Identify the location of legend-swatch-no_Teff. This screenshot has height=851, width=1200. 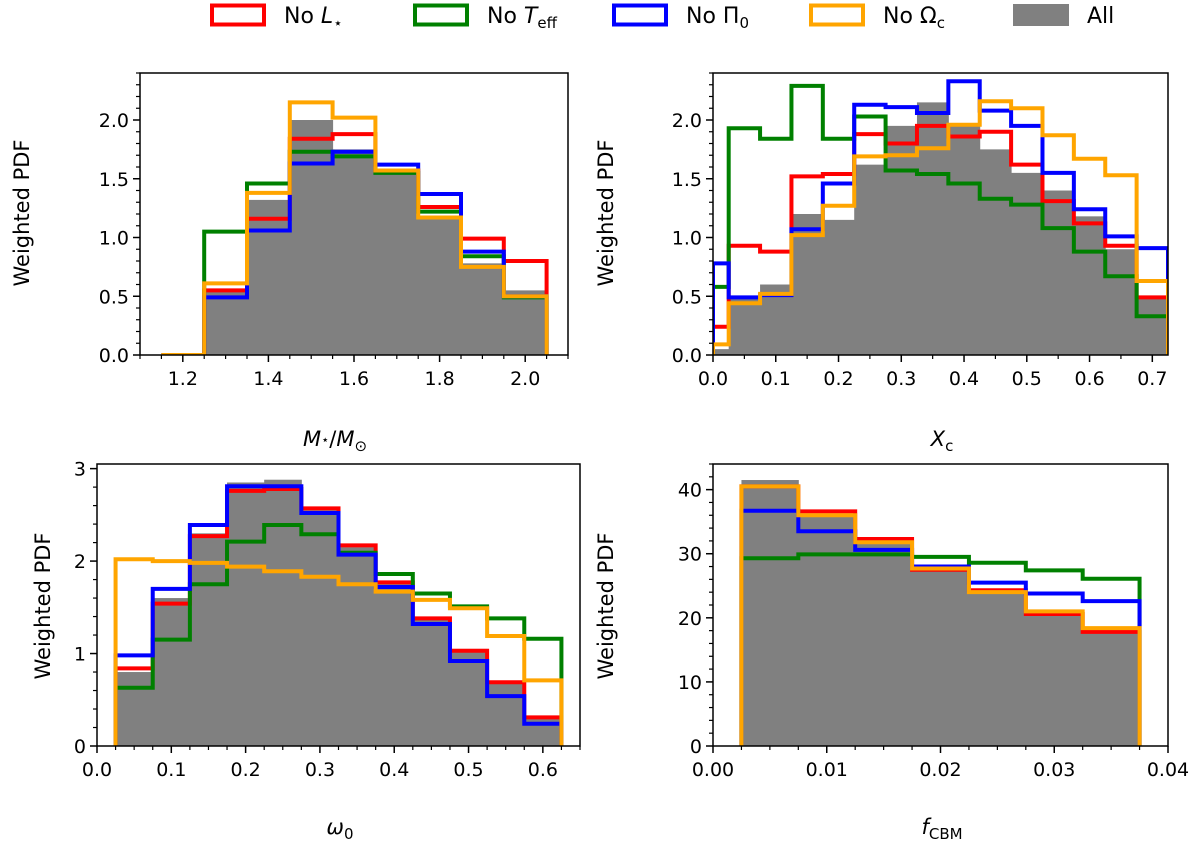
(441, 15).